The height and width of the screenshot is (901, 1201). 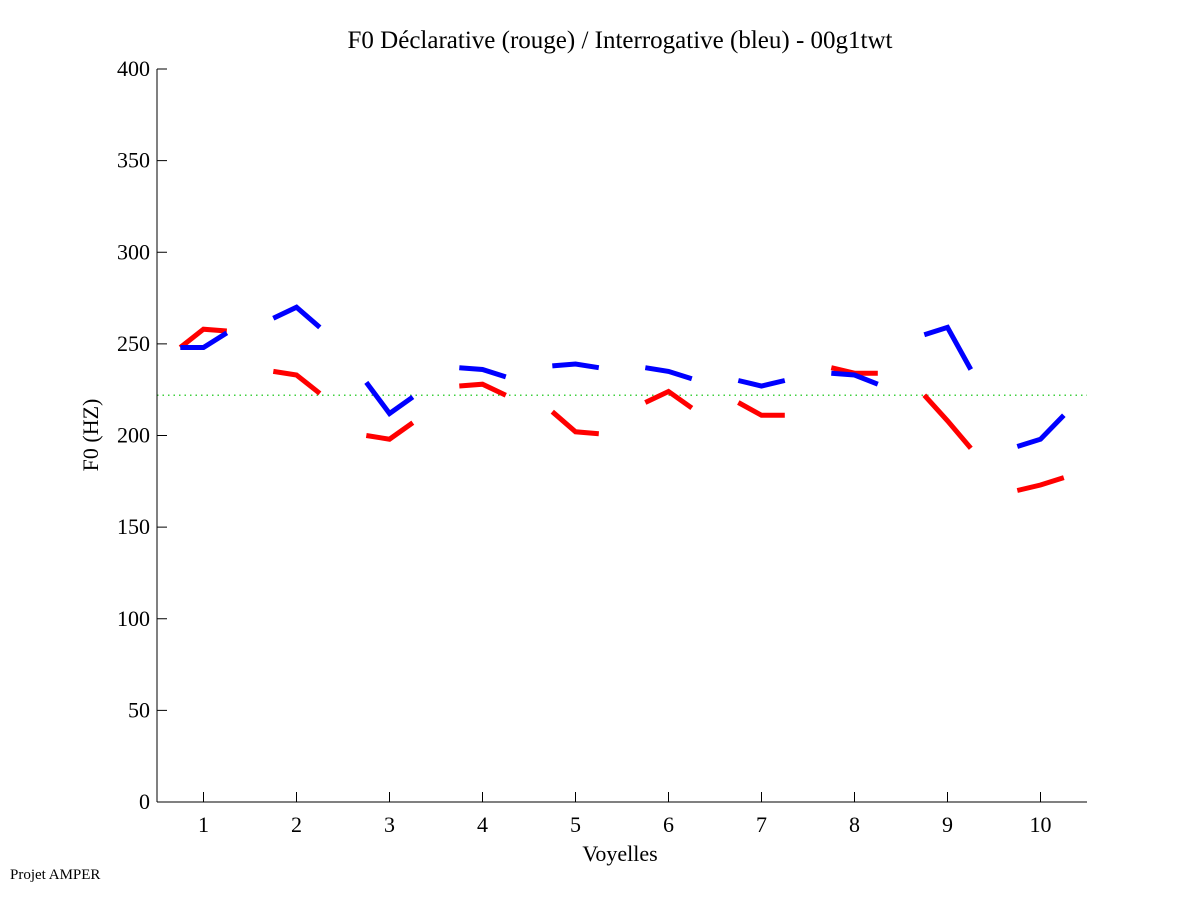 I want to click on y-tick-label: 100, so click(x=133, y=618).